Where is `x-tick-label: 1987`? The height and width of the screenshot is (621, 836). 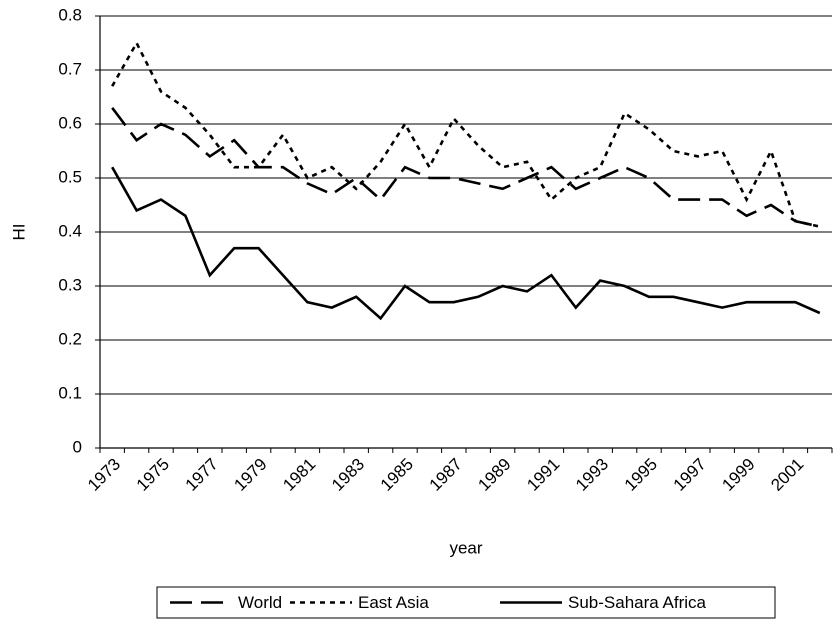
x-tick-label: 1987 is located at coordinates (446, 475).